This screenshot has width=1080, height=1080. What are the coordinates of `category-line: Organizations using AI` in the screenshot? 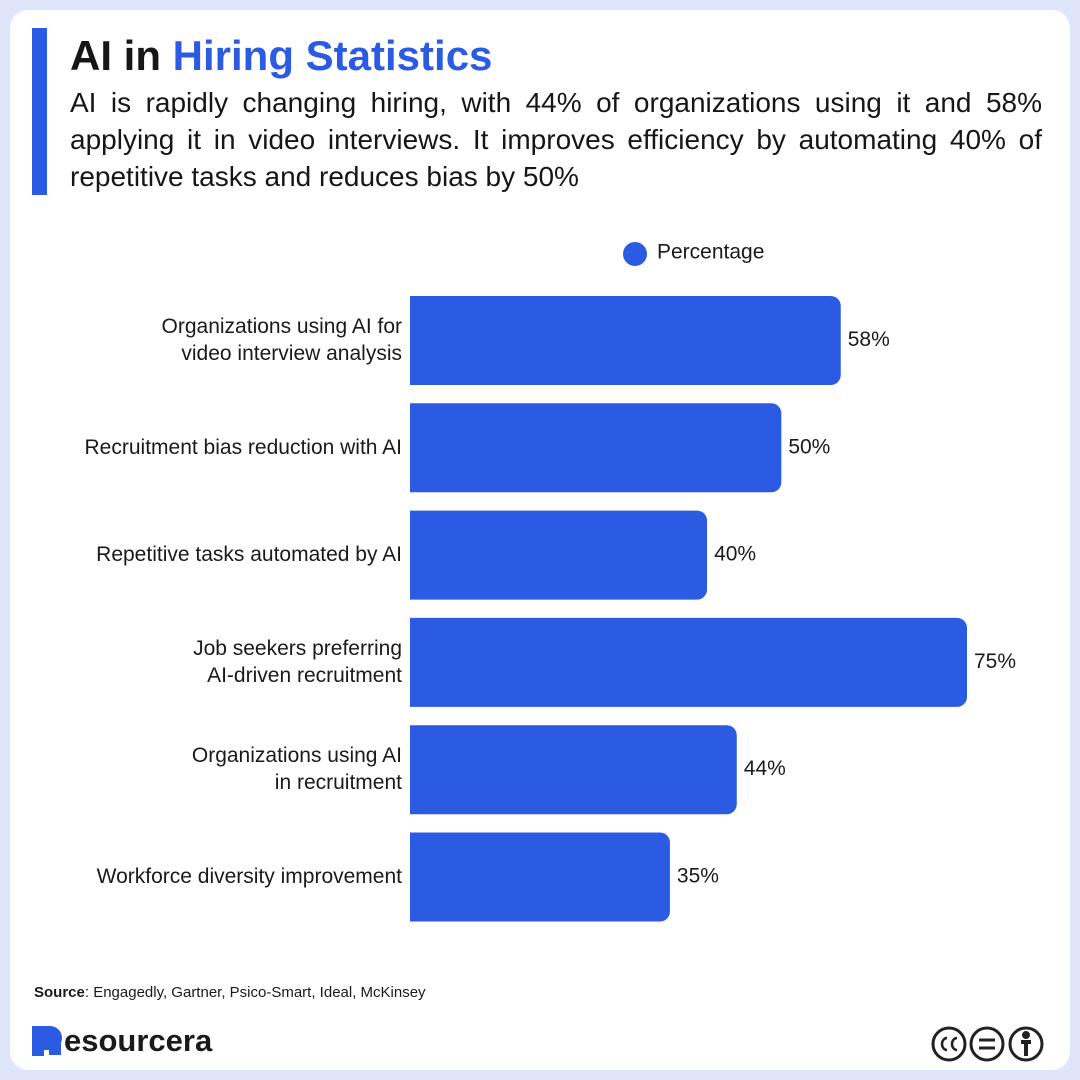 It's located at (297, 755).